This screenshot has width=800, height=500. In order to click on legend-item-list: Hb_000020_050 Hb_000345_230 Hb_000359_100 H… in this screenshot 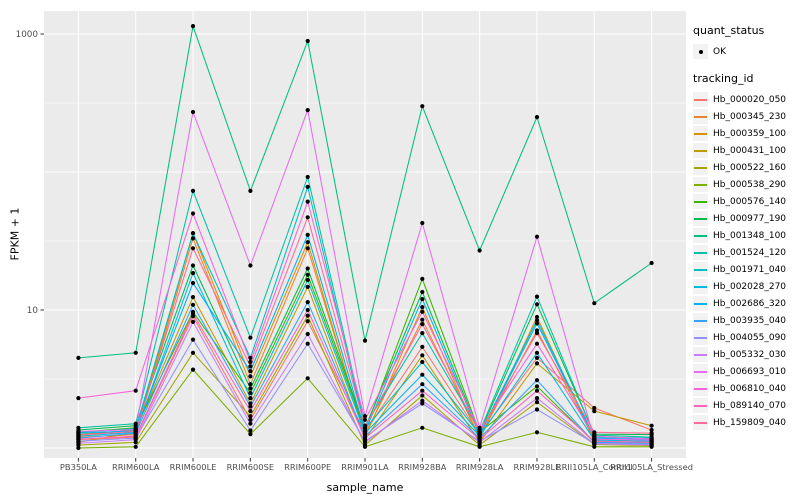, I will do `click(746, 261)`.